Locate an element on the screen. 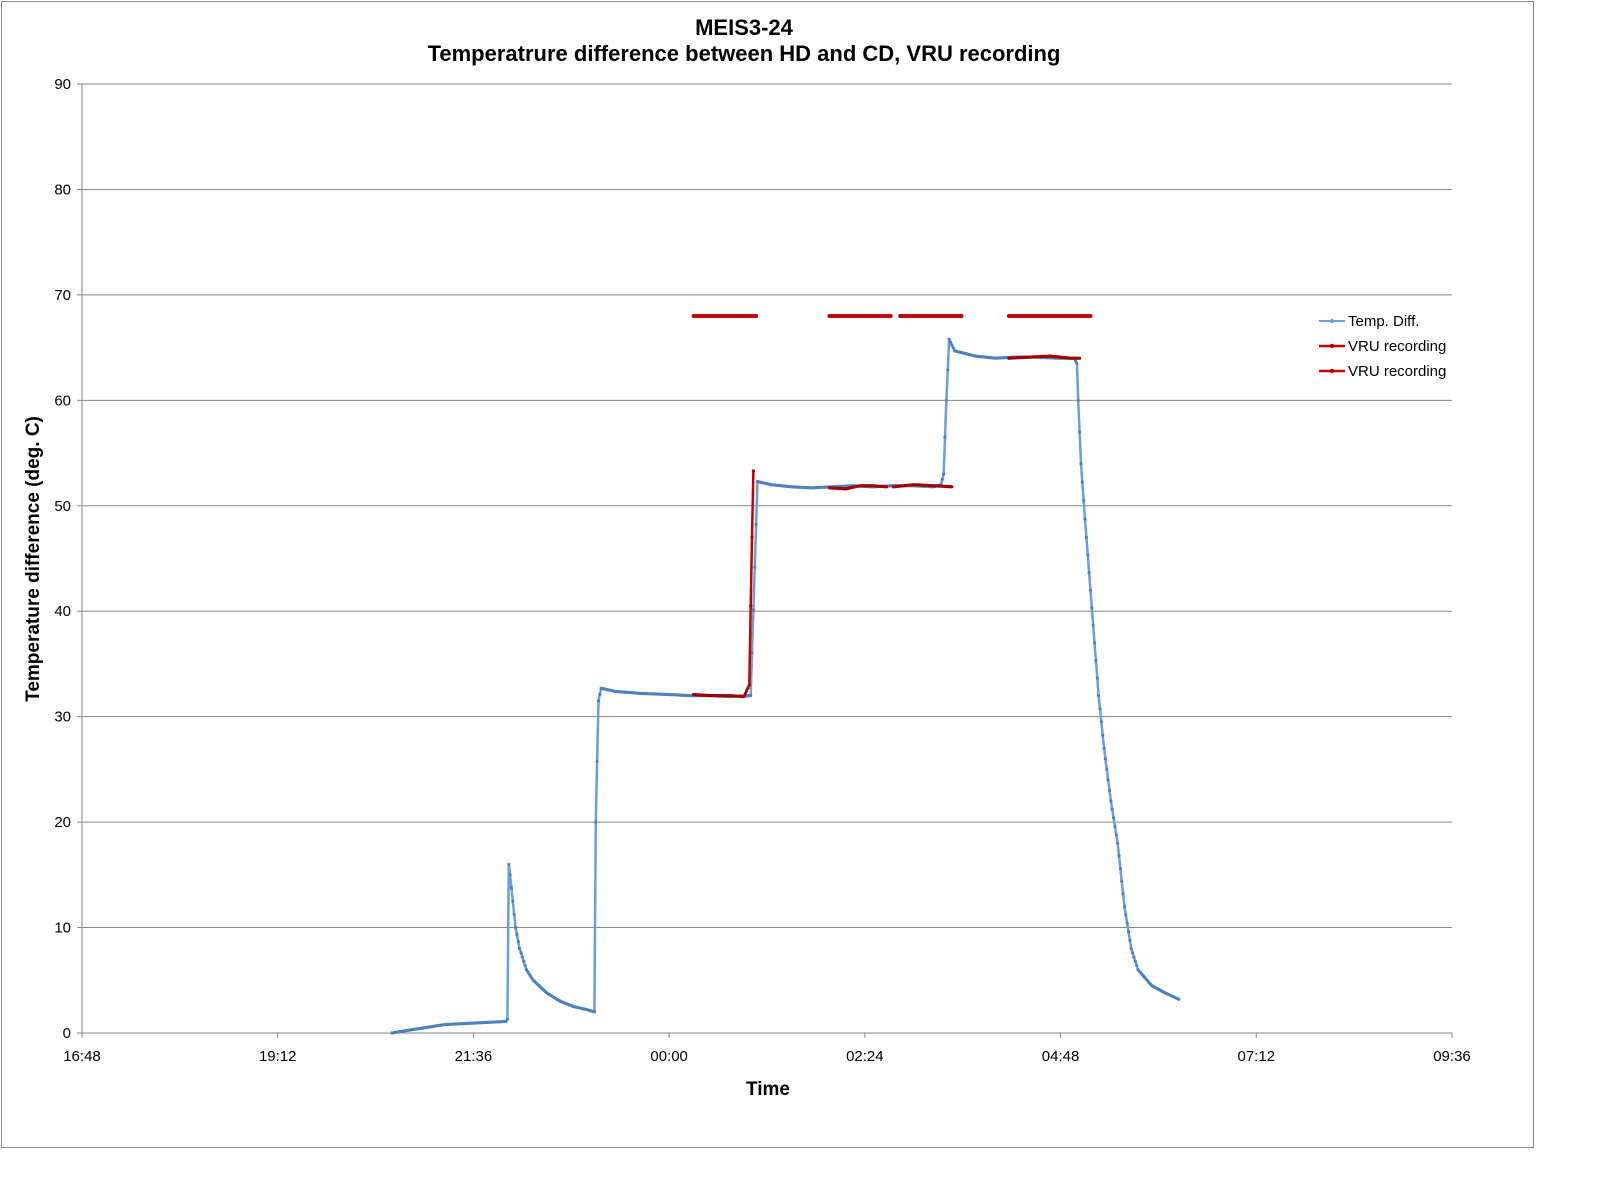 The height and width of the screenshot is (1202, 1598). y-tick-label: 40 is located at coordinates (62, 611).